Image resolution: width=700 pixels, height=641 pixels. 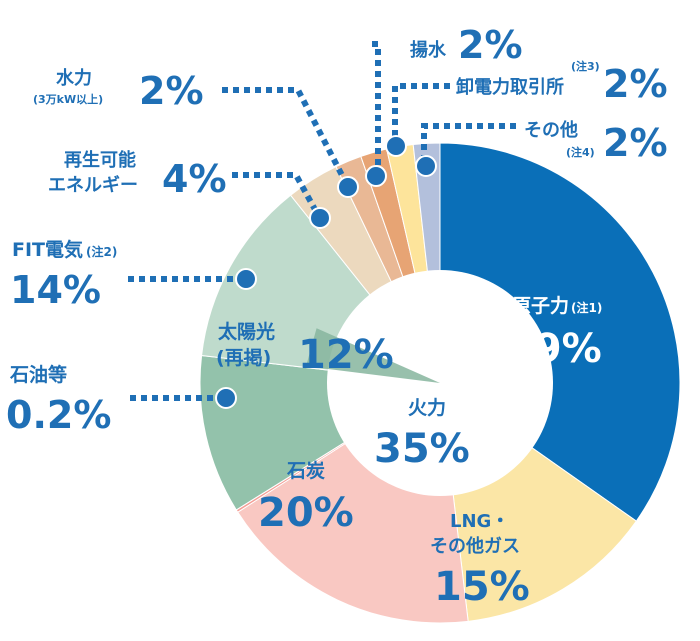 What do you see at coordinates (285, 136) in the screenshot?
I see `hydro-leader` at bounding box center [285, 136].